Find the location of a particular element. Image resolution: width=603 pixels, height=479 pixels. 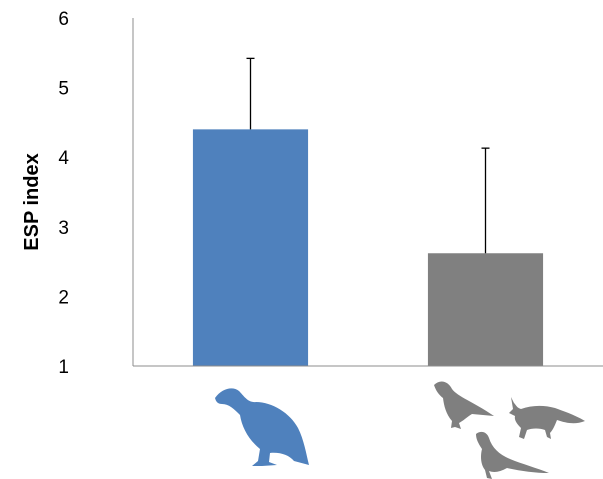

raptor-icon is located at coordinates (464, 405).